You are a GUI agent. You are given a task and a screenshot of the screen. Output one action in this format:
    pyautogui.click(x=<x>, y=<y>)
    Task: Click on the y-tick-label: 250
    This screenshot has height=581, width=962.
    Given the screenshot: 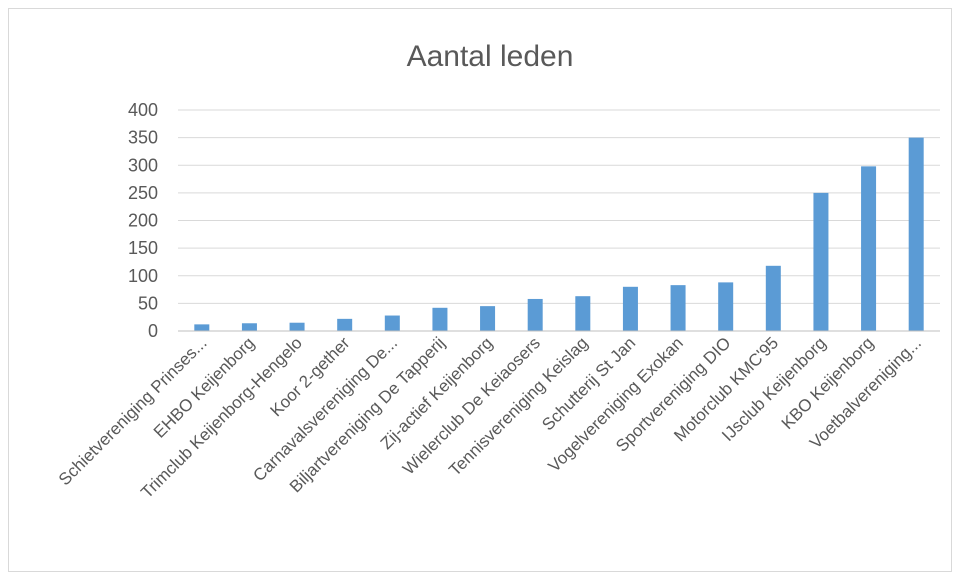 What is the action you would take?
    pyautogui.click(x=143, y=193)
    